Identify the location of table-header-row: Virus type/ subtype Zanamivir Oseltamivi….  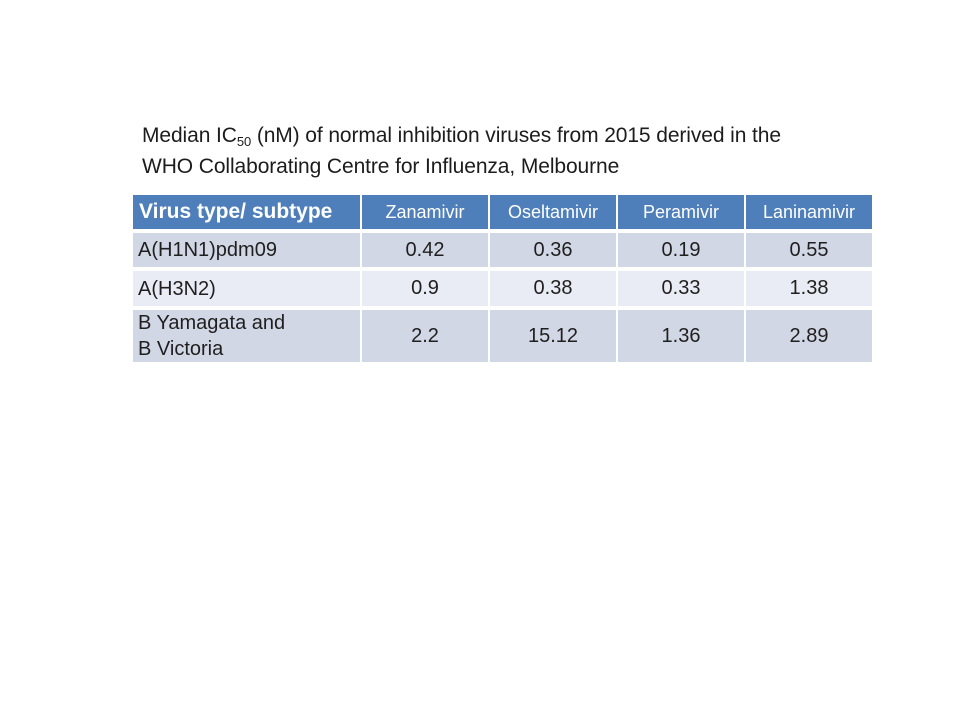
(502, 212).